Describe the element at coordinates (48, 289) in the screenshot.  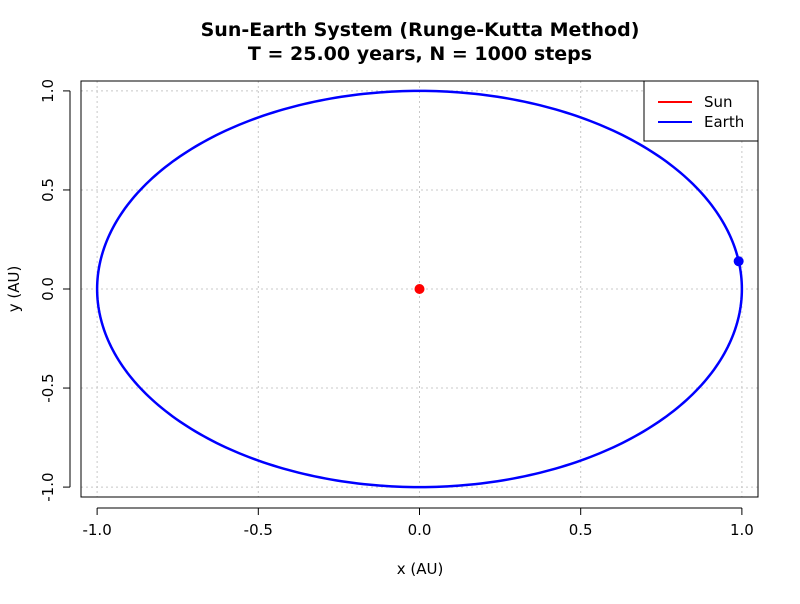
I see `y-tick-label-2: 0.0` at that location.